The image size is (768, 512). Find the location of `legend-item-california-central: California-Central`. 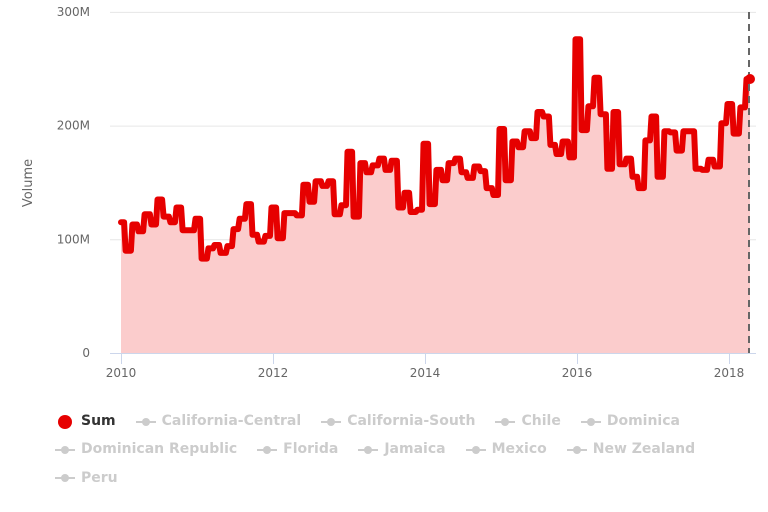

legend-item-california-central: California-Central is located at coordinates (218, 422).